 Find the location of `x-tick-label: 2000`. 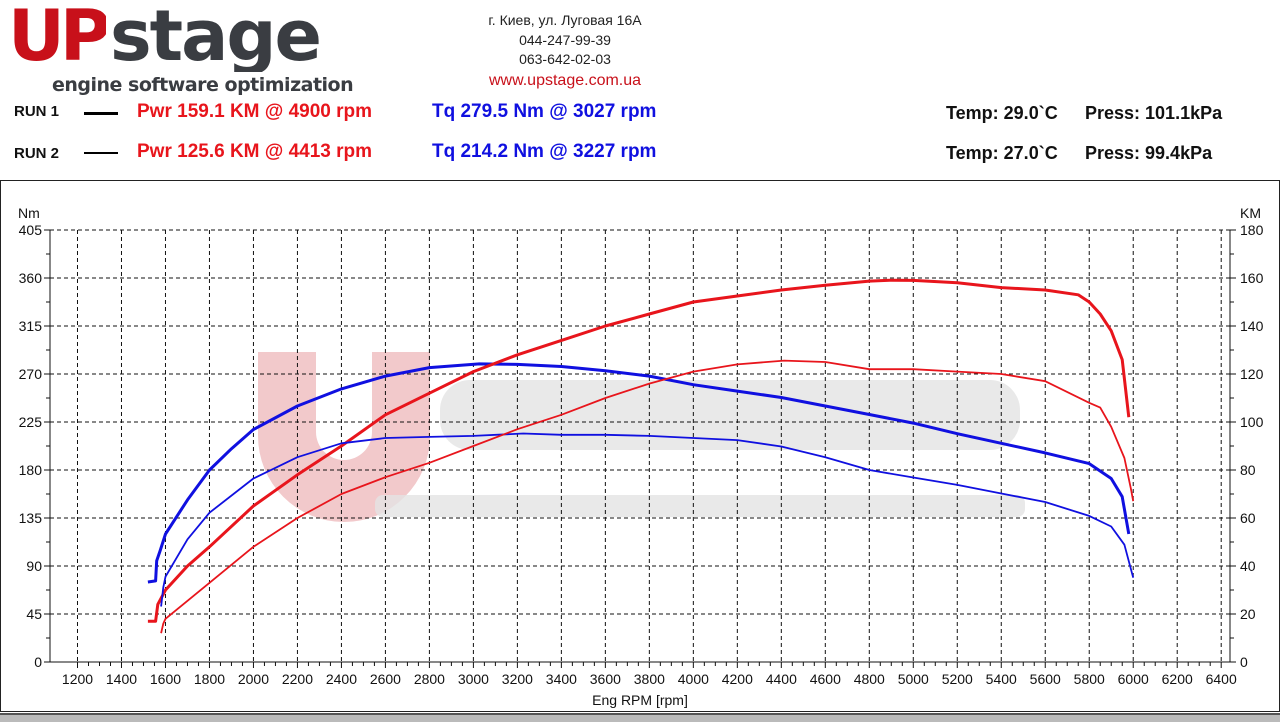

x-tick-label: 2000 is located at coordinates (253, 679).